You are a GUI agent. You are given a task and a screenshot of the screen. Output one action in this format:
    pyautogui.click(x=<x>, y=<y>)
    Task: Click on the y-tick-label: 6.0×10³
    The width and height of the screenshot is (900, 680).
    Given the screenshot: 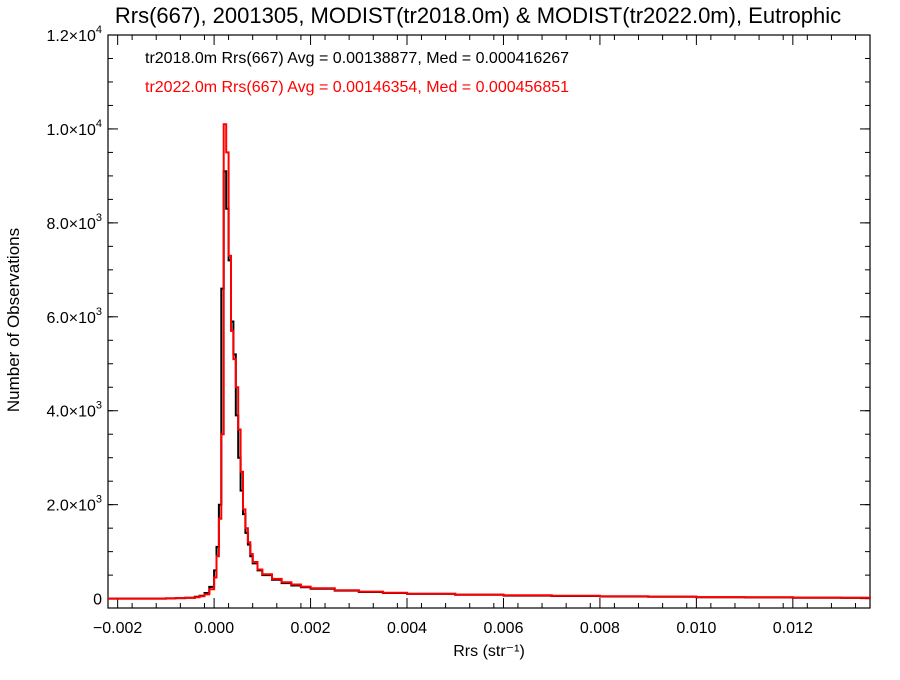 What is the action you would take?
    pyautogui.click(x=74, y=316)
    